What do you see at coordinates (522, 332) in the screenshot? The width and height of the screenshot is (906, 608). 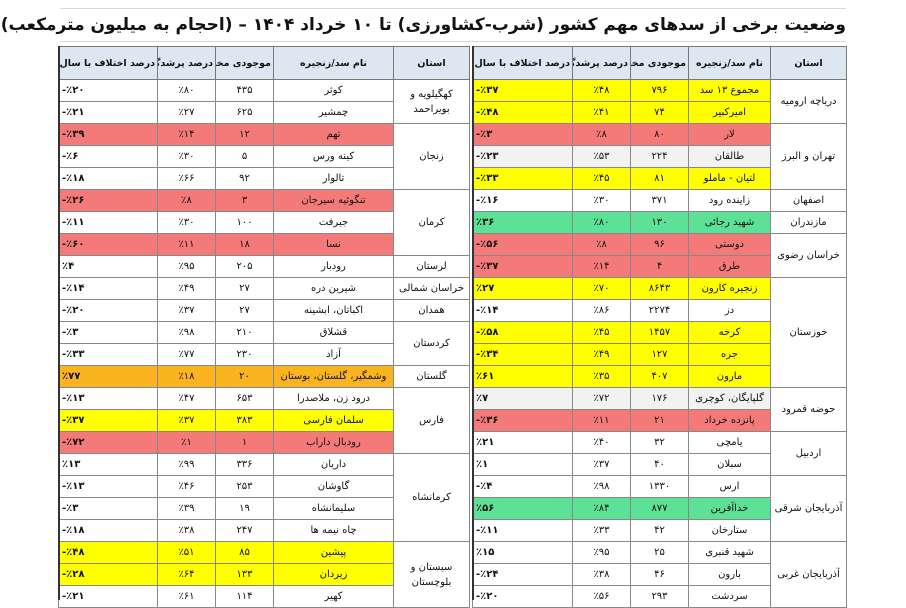 I see `change-percent-cell: ٪۵۸-` at bounding box center [522, 332].